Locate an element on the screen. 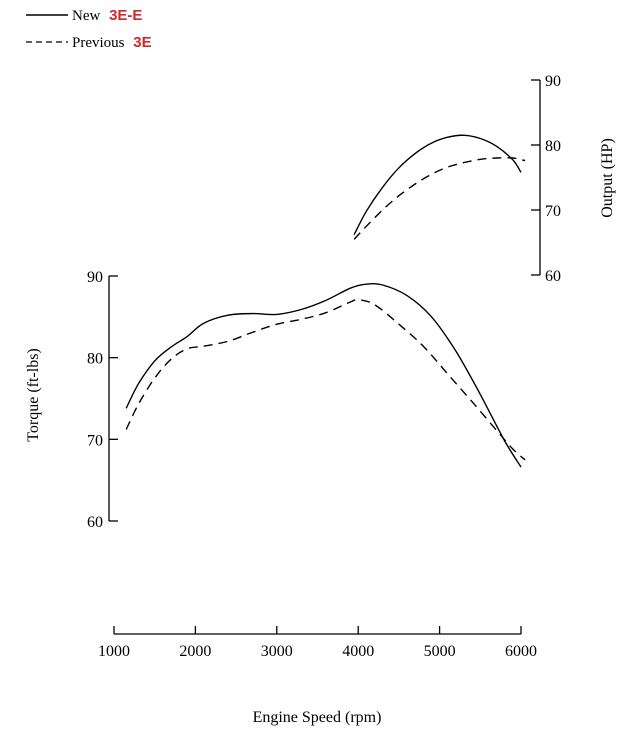 The height and width of the screenshot is (733, 634). legend-entry-new-prefix: New is located at coordinates (86, 16).